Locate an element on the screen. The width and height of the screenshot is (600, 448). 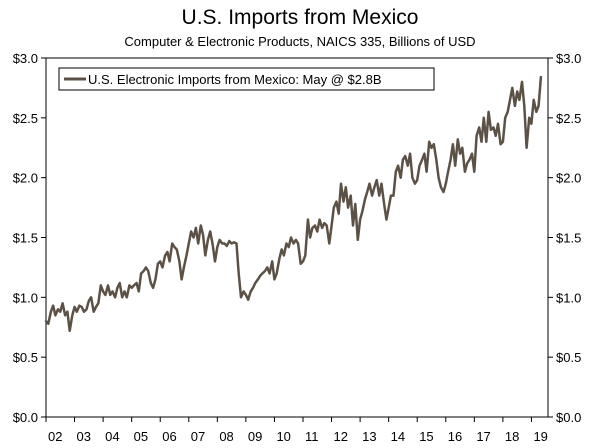
chart-title: U.S. Imports from Mexico is located at coordinates (300, 17).